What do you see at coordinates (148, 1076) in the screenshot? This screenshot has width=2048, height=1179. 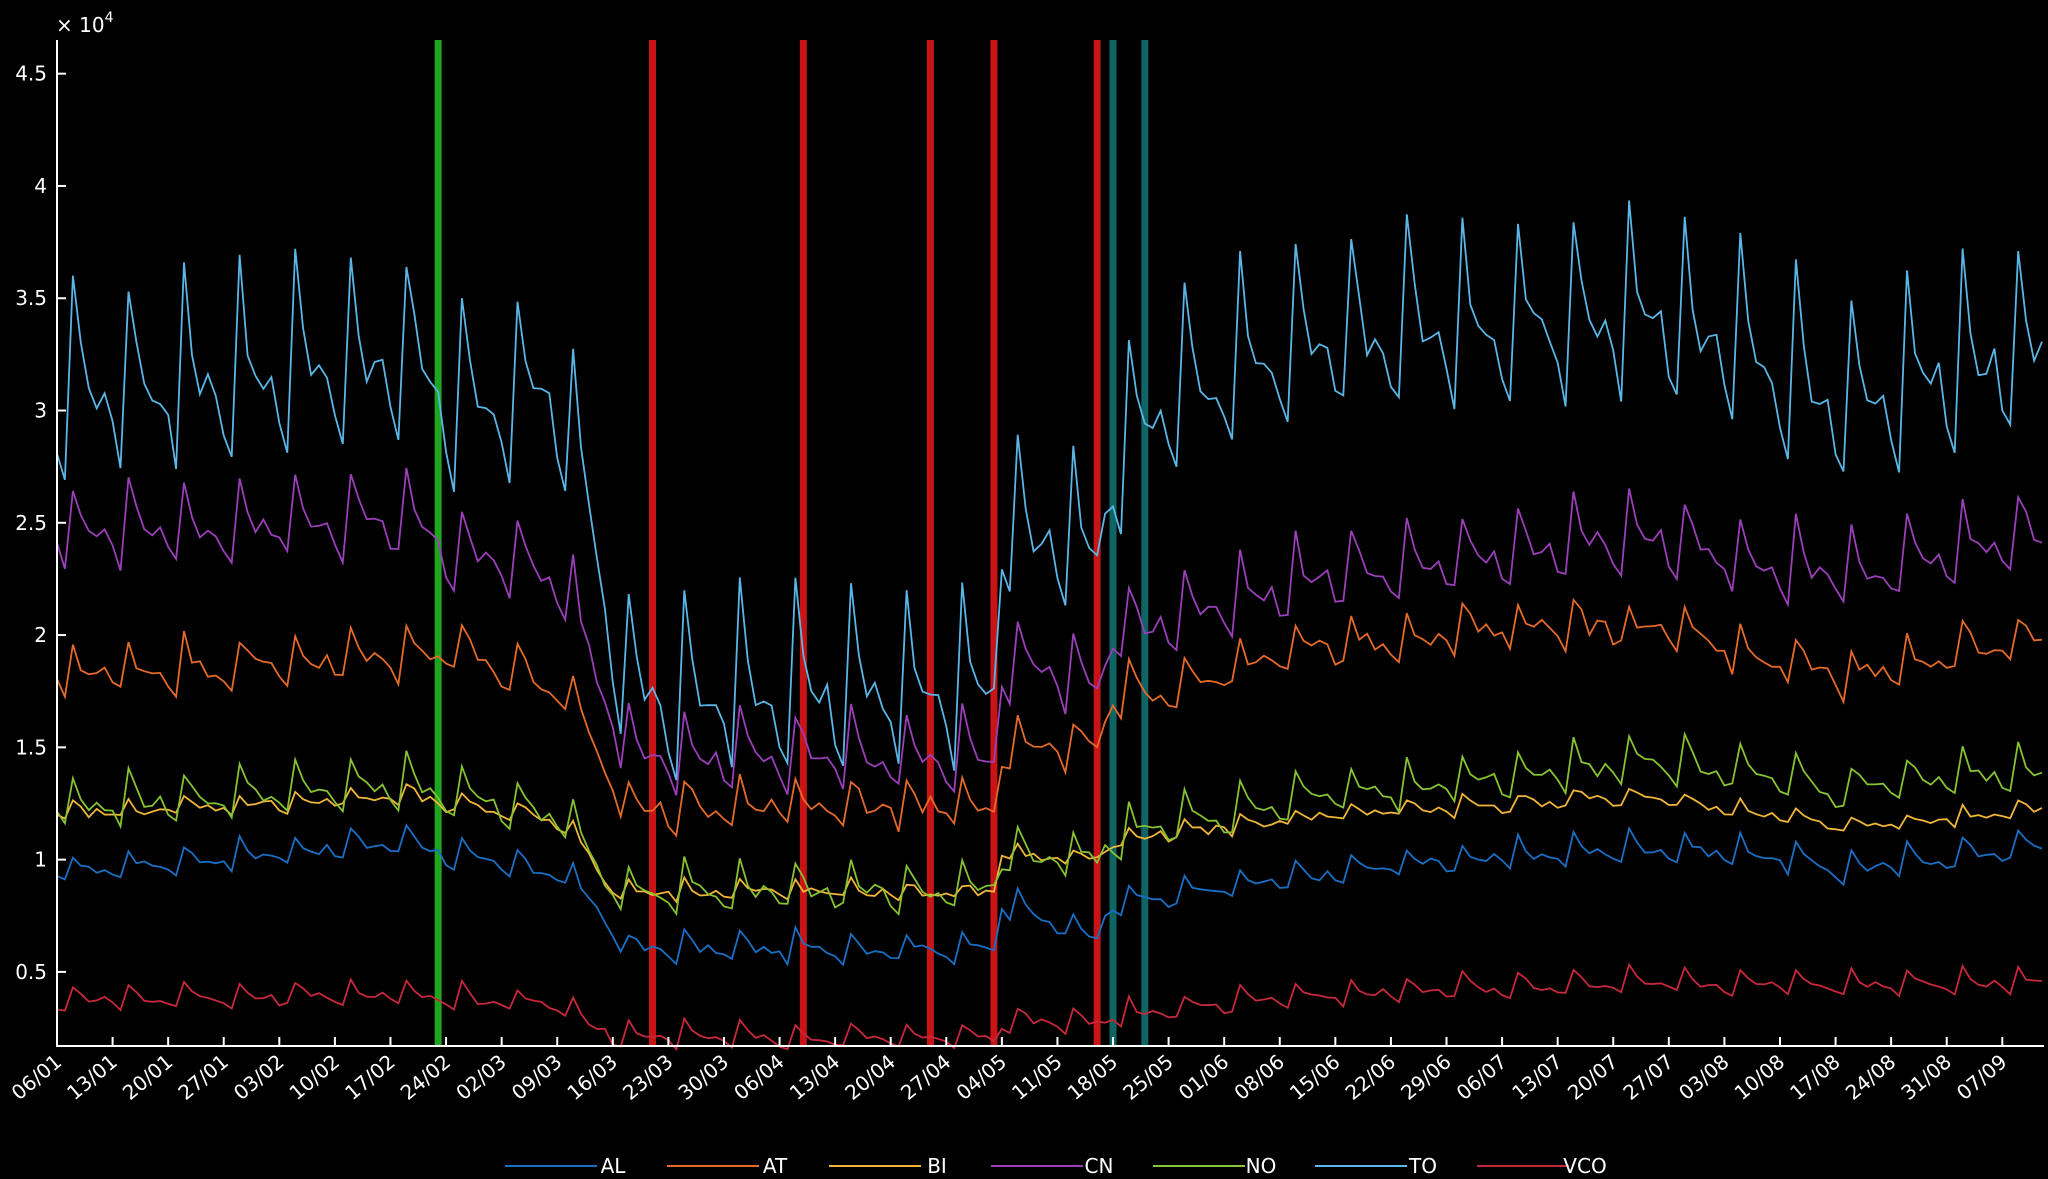 I see `x-tick-label: 20/01` at bounding box center [148, 1076].